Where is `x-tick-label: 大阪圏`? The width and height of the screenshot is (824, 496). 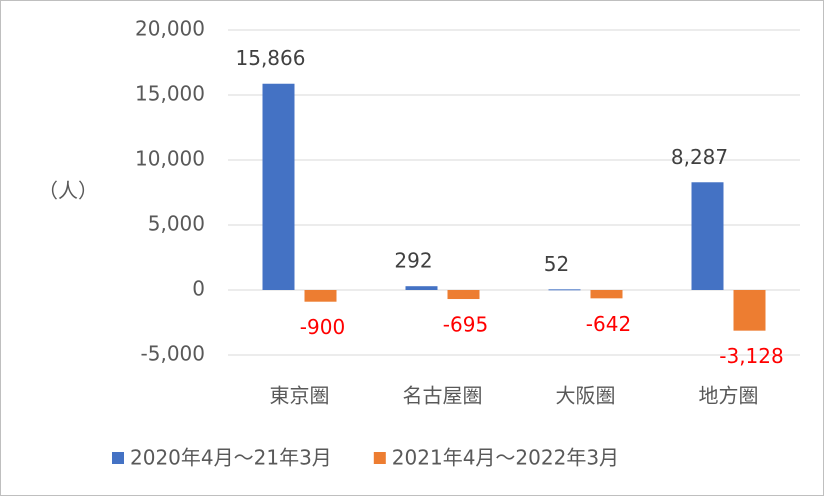 x-tick-label: 大阪圏 is located at coordinates (586, 396).